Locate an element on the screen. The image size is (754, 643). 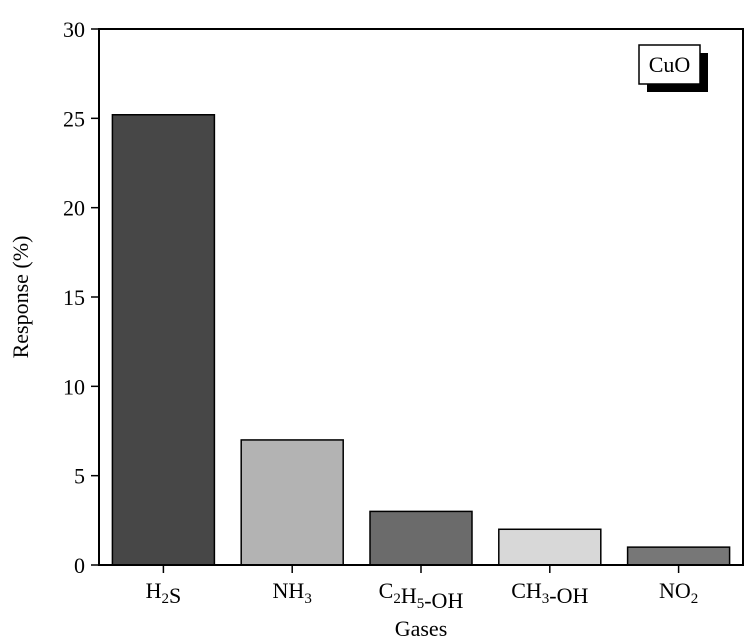
legend-label: CuO is located at coordinates (670, 64).